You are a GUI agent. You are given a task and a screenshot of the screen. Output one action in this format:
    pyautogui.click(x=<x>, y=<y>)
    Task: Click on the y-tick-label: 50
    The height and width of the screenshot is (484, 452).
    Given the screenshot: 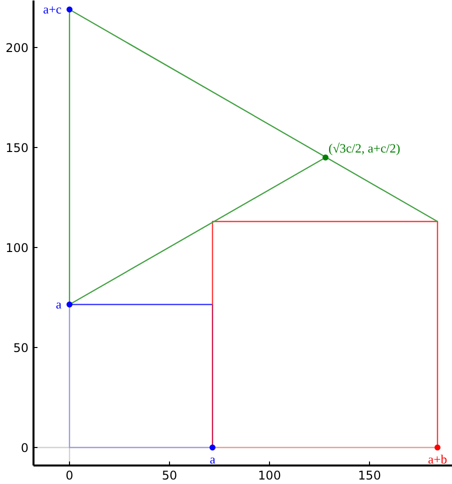 What is the action you would take?
    pyautogui.click(x=21, y=348)
    